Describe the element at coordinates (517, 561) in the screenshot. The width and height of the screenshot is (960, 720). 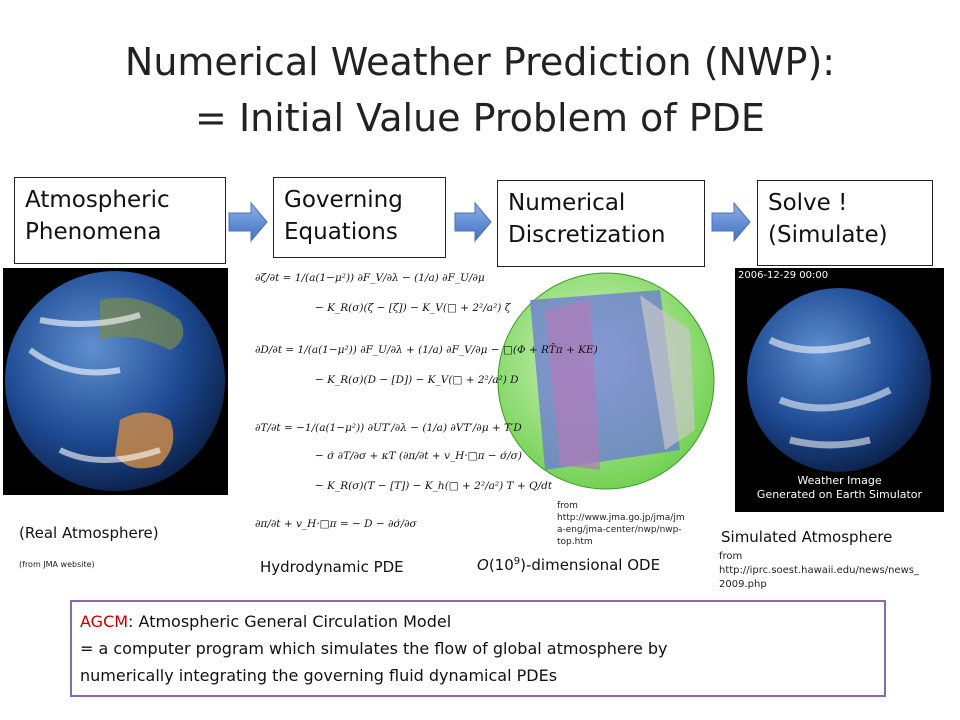
I see `caption-part: 9` at that location.